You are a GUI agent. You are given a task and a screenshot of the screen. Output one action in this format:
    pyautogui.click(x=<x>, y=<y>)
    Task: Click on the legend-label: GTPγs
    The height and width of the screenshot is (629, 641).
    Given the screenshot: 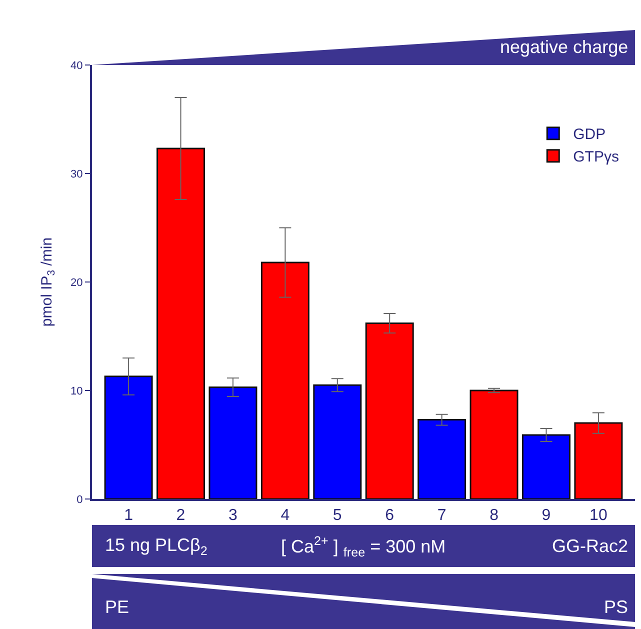 What is the action you would take?
    pyautogui.click(x=596, y=157)
    